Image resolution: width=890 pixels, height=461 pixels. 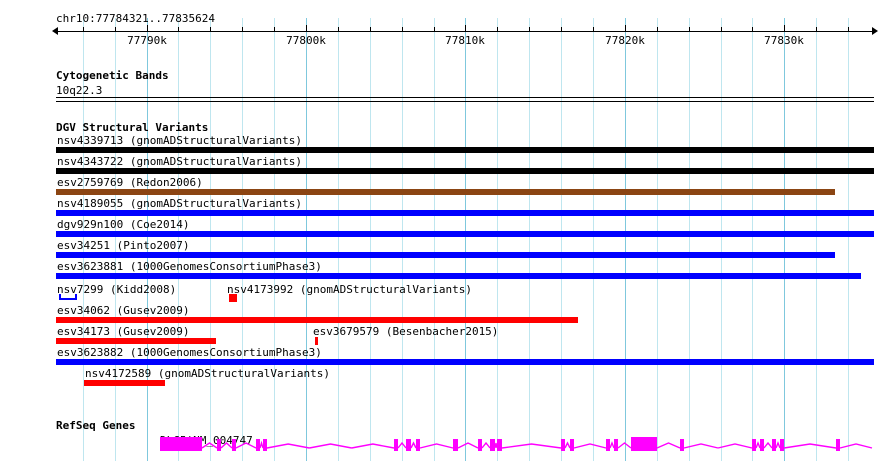 What do you see at coordinates (180, 161) in the screenshot?
I see `variant-label: nsv4343722 (gnomADStructuralVariants)` at bounding box center [180, 161].